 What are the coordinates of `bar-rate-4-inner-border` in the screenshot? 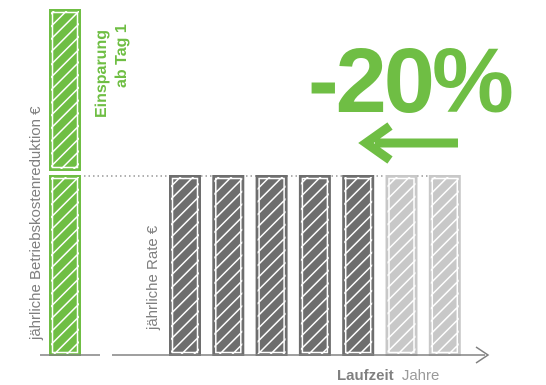 It's located at (315, 265).